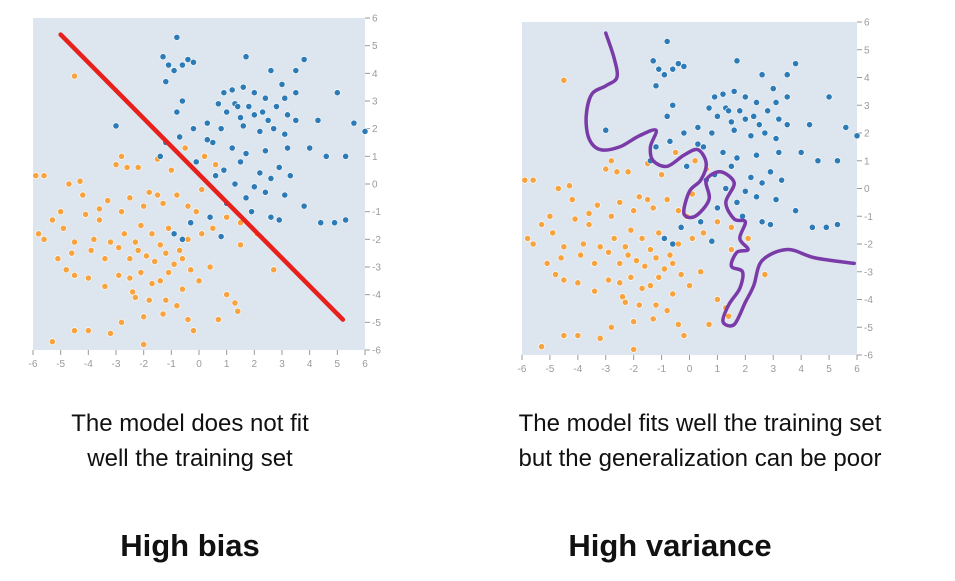 Image resolution: width=955 pixels, height=581 pixels. Describe the element at coordinates (868, 300) in the screenshot. I see `y-tick-label: -4` at that location.